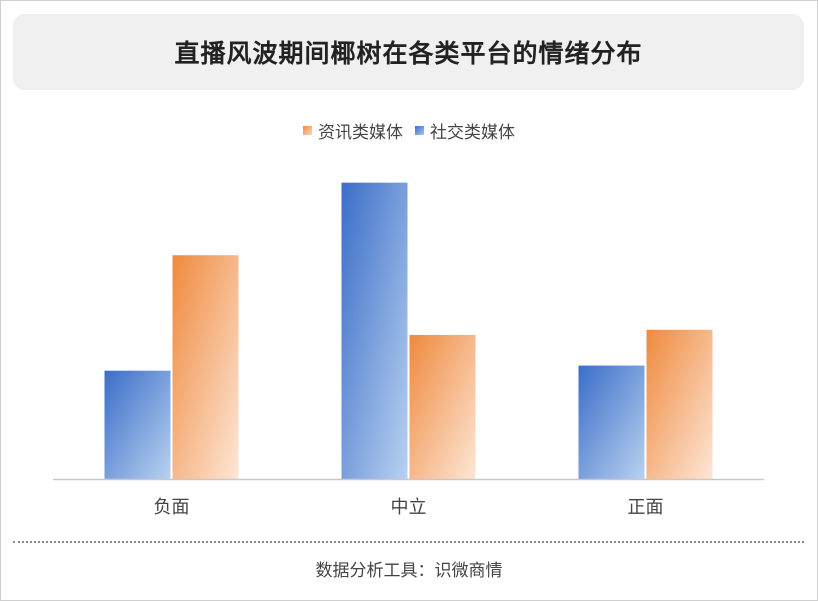  Describe the element at coordinates (409, 571) in the screenshot. I see `data-source-note: 数据分析工具：识微商情` at that location.